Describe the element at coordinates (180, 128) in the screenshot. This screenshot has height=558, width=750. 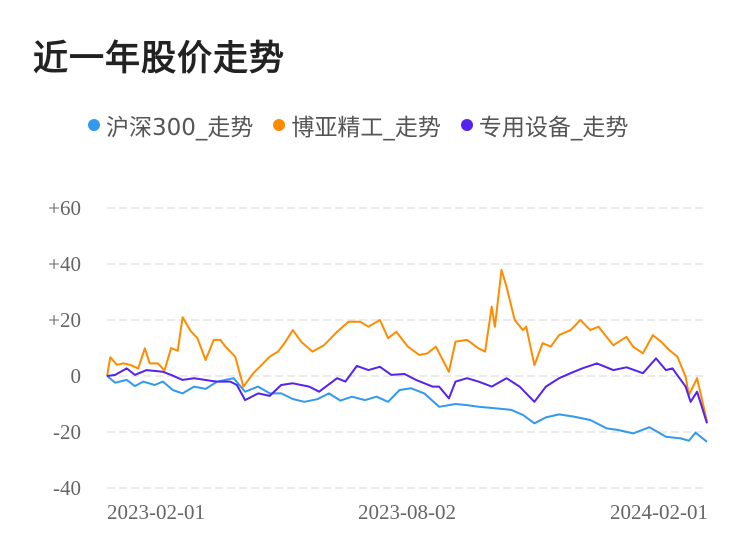
I see `legend-label: 沪深300_走势` at that location.